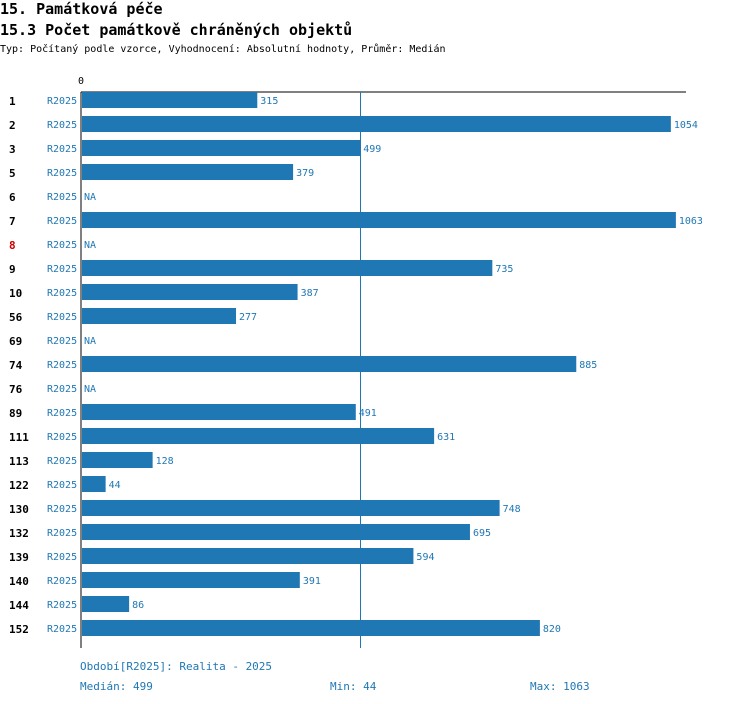 The image size is (750, 704). Describe the element at coordinates (512, 509) in the screenshot. I see `bar-value-label: 748` at that location.